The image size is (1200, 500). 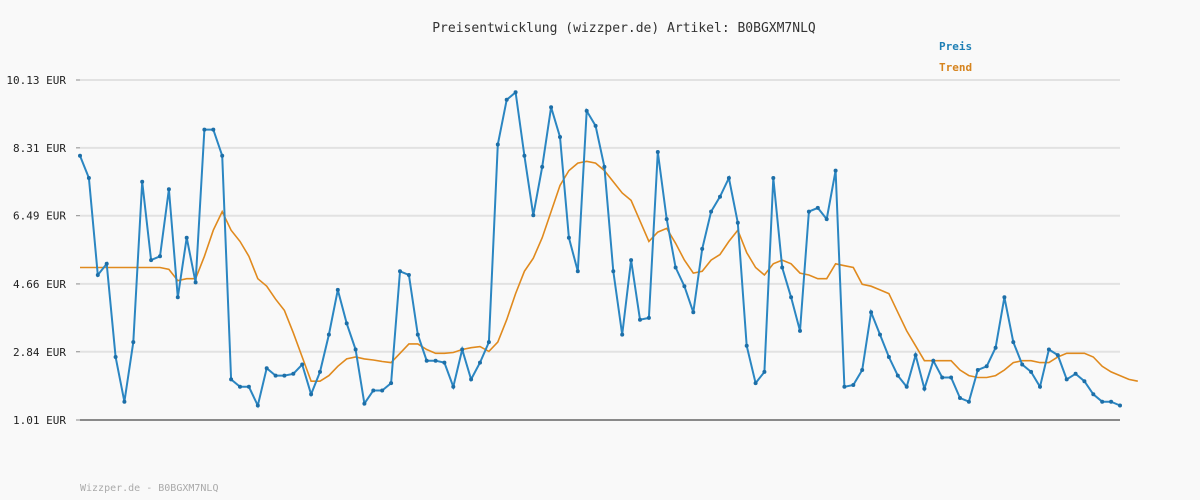 What do you see at coordinates (39, 420) in the screenshot?
I see `y-tick-label: 1.01 EUR` at bounding box center [39, 420].